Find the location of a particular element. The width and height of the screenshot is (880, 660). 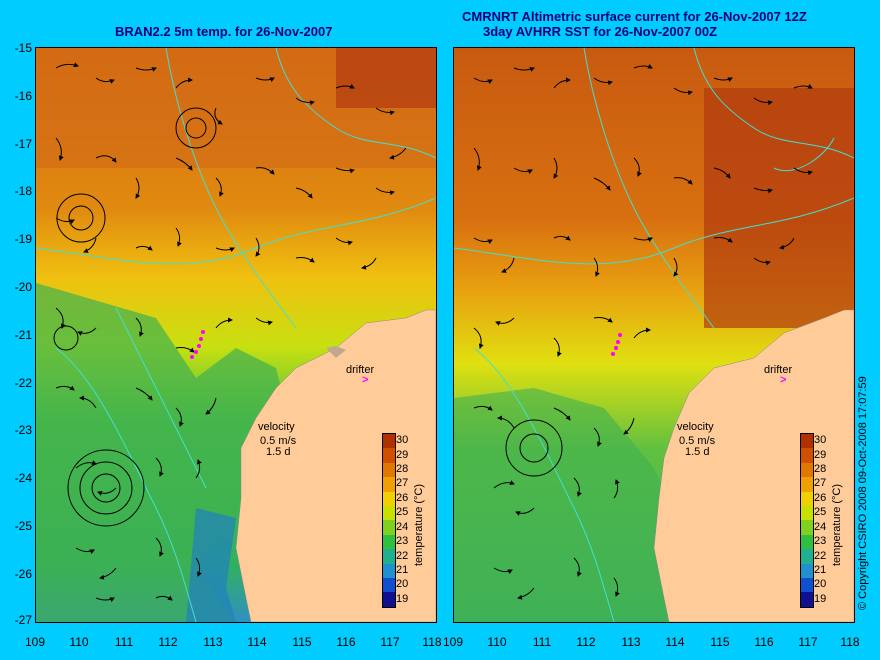

x-tick: 115 is located at coordinates (720, 642).